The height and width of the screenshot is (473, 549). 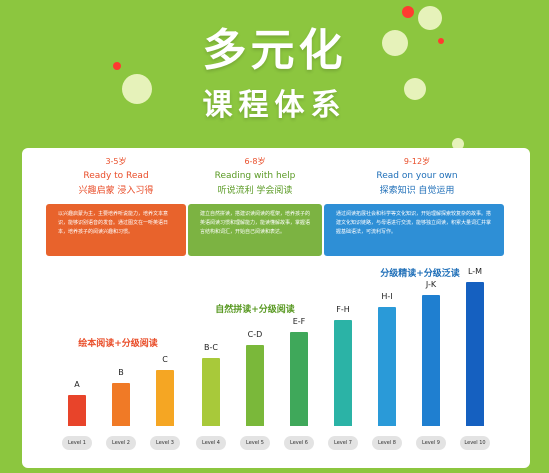 I want to click on level-badge: Level 9, so click(x=431, y=443).